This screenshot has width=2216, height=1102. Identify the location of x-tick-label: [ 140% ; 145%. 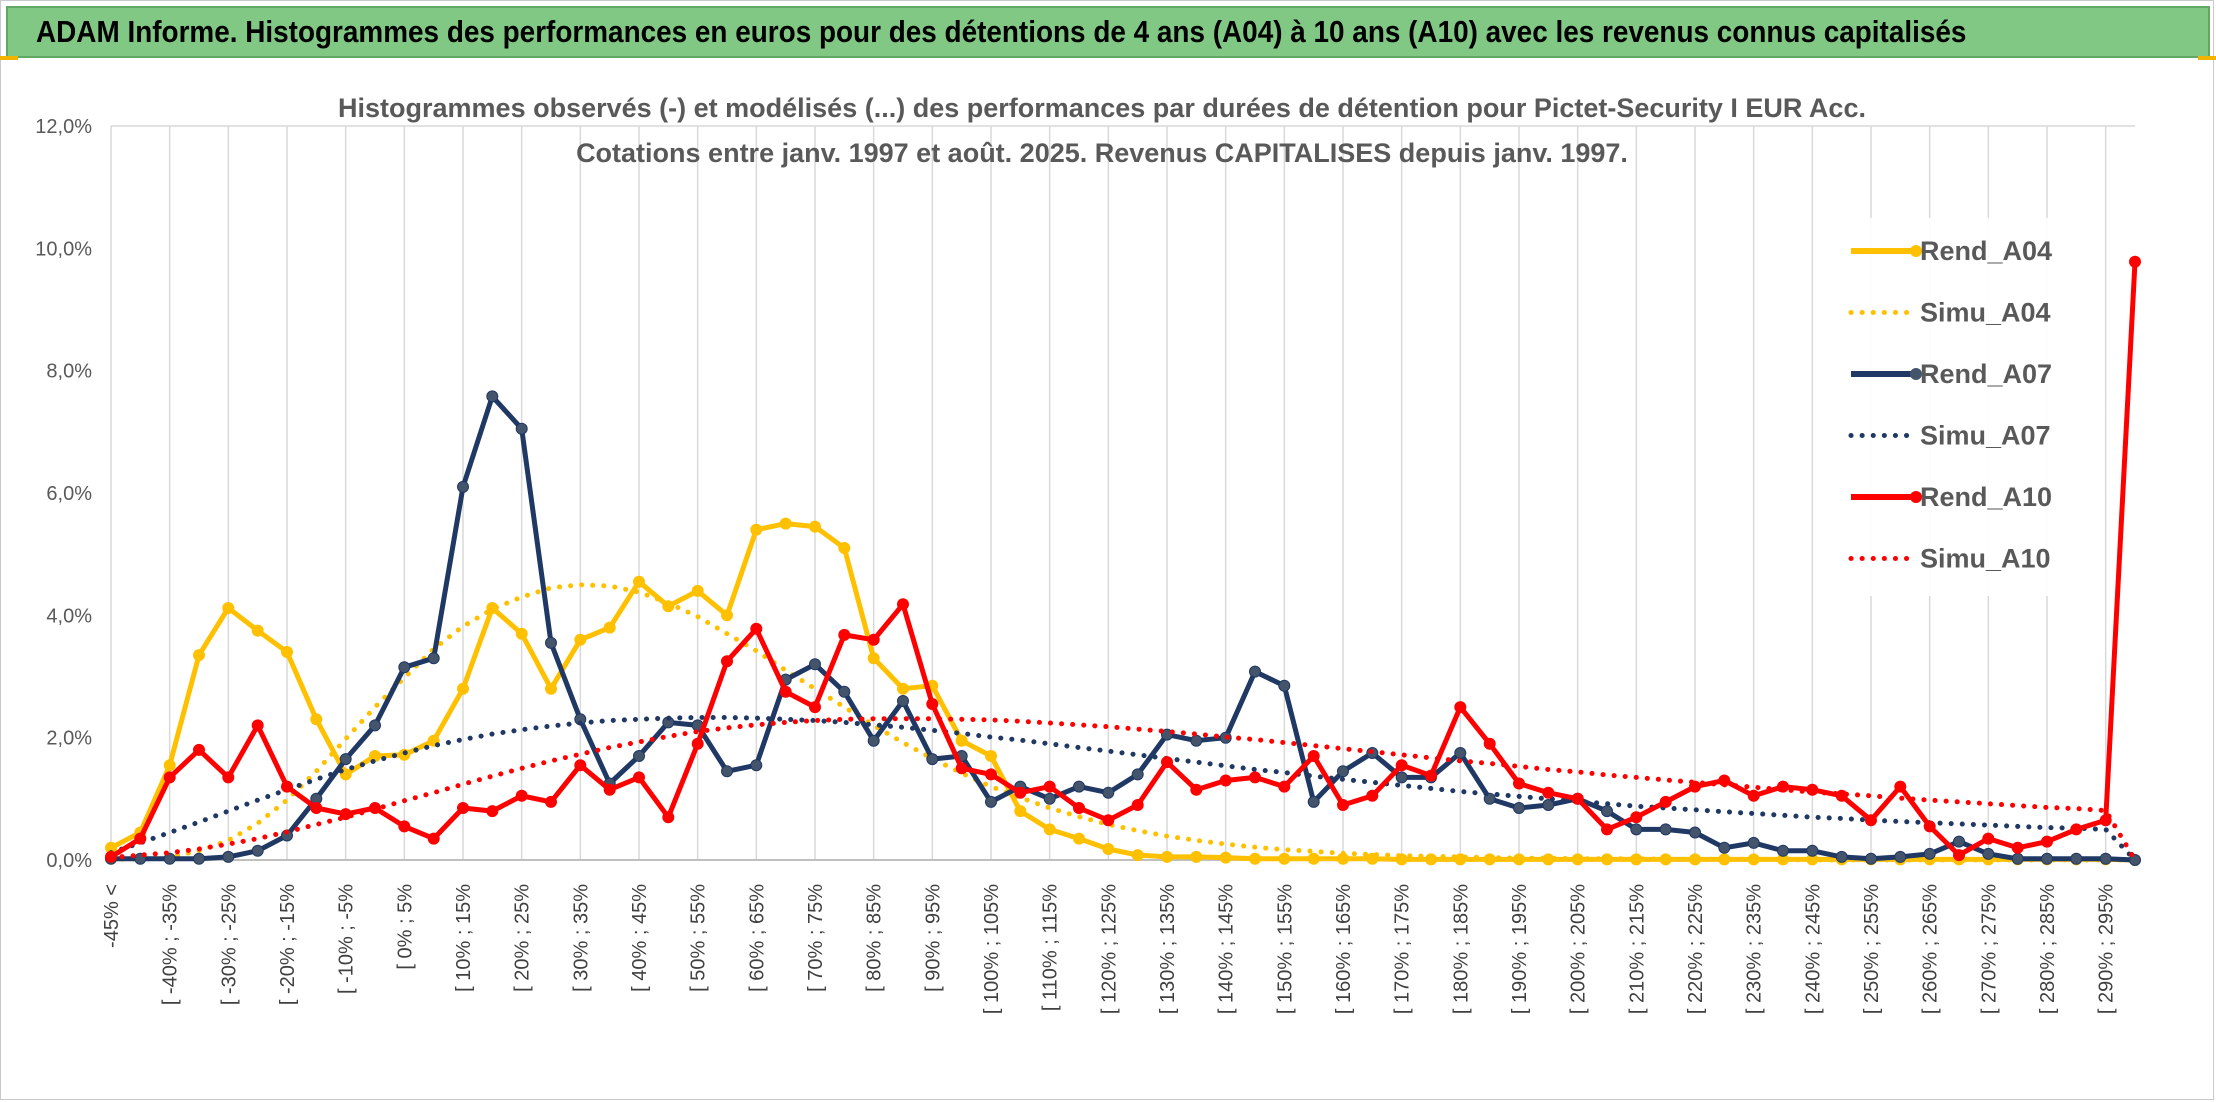
(1227, 949).